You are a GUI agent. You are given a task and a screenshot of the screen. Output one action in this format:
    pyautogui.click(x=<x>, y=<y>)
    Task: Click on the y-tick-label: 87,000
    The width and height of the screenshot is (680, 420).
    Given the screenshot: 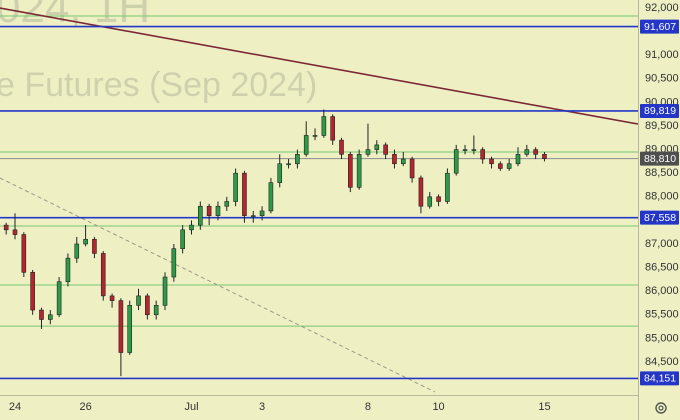 What is the action you would take?
    pyautogui.click(x=662, y=244)
    